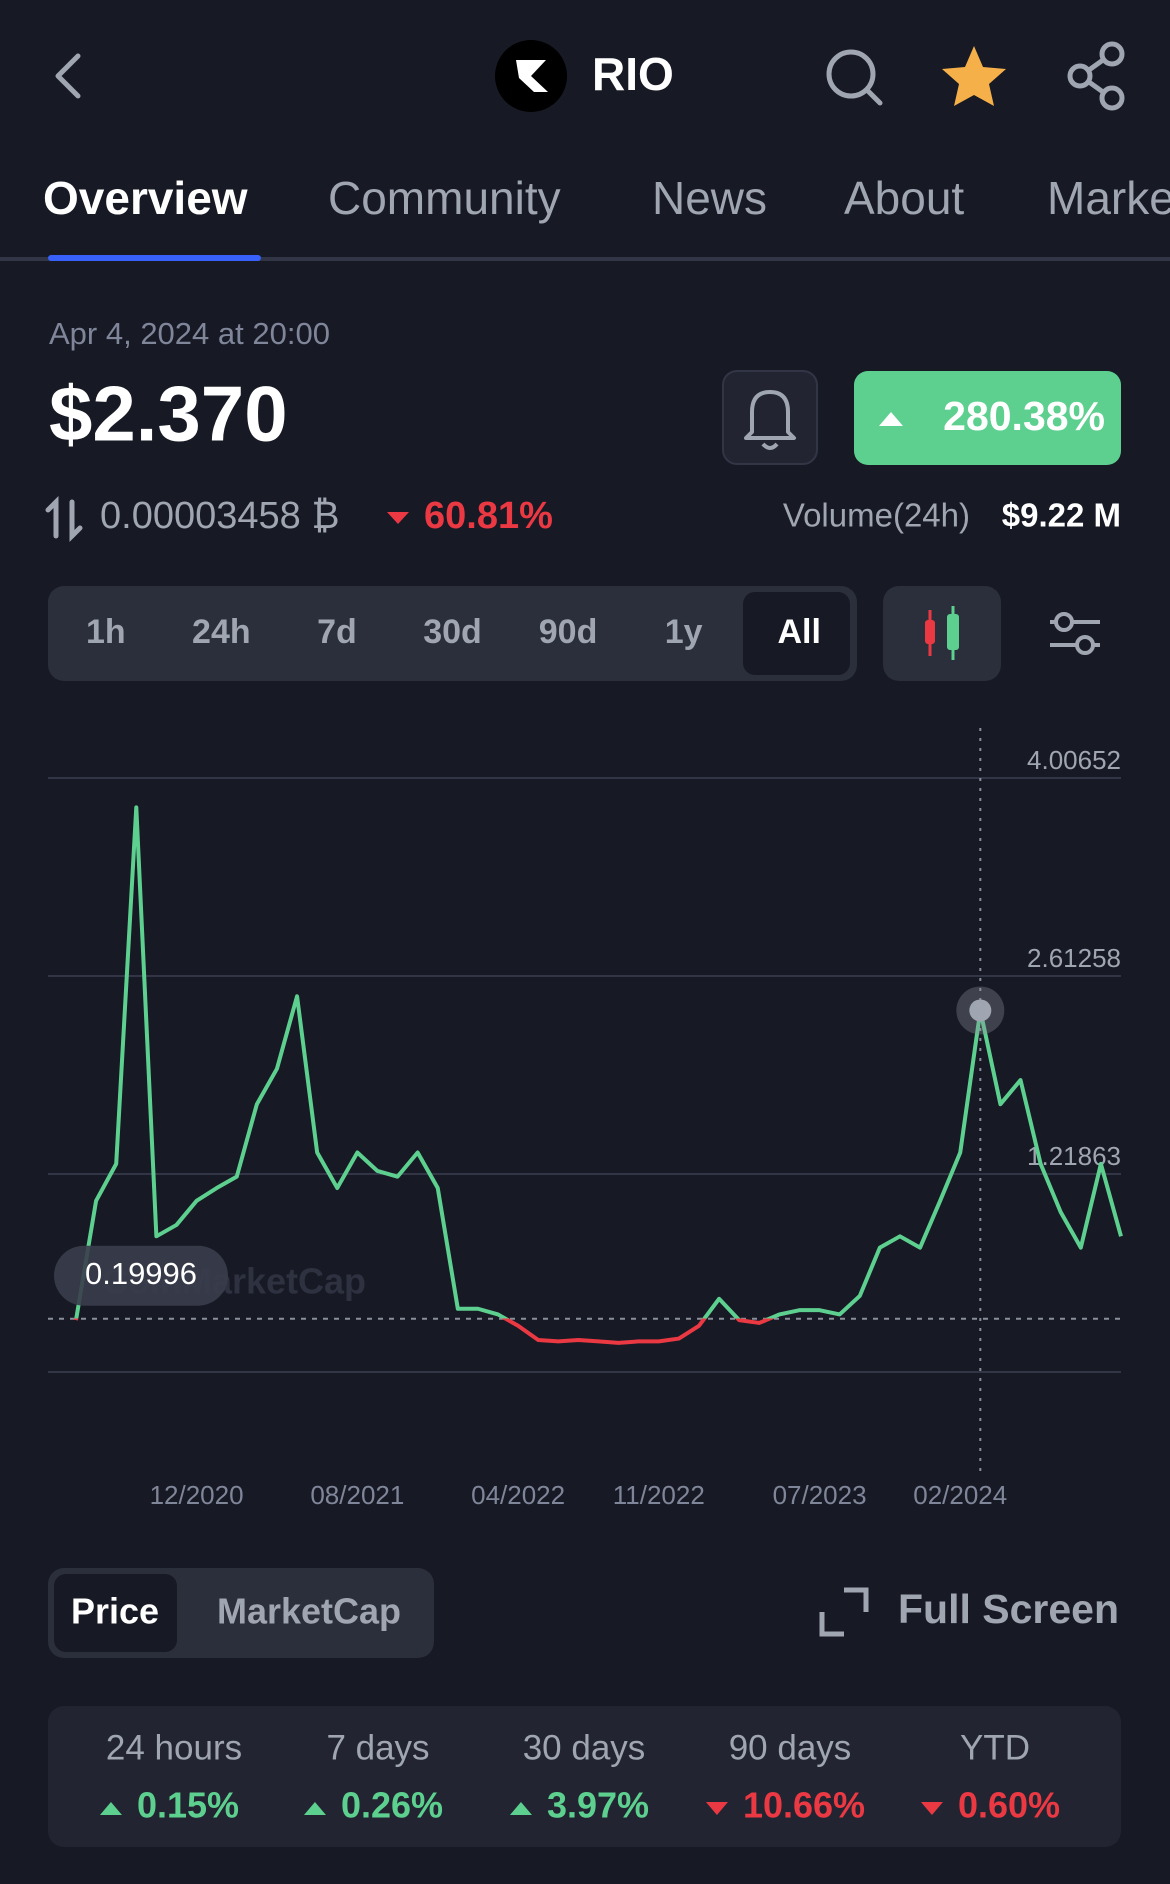 The width and height of the screenshot is (1170, 1884). I want to click on tab-indicator, so click(154, 258).